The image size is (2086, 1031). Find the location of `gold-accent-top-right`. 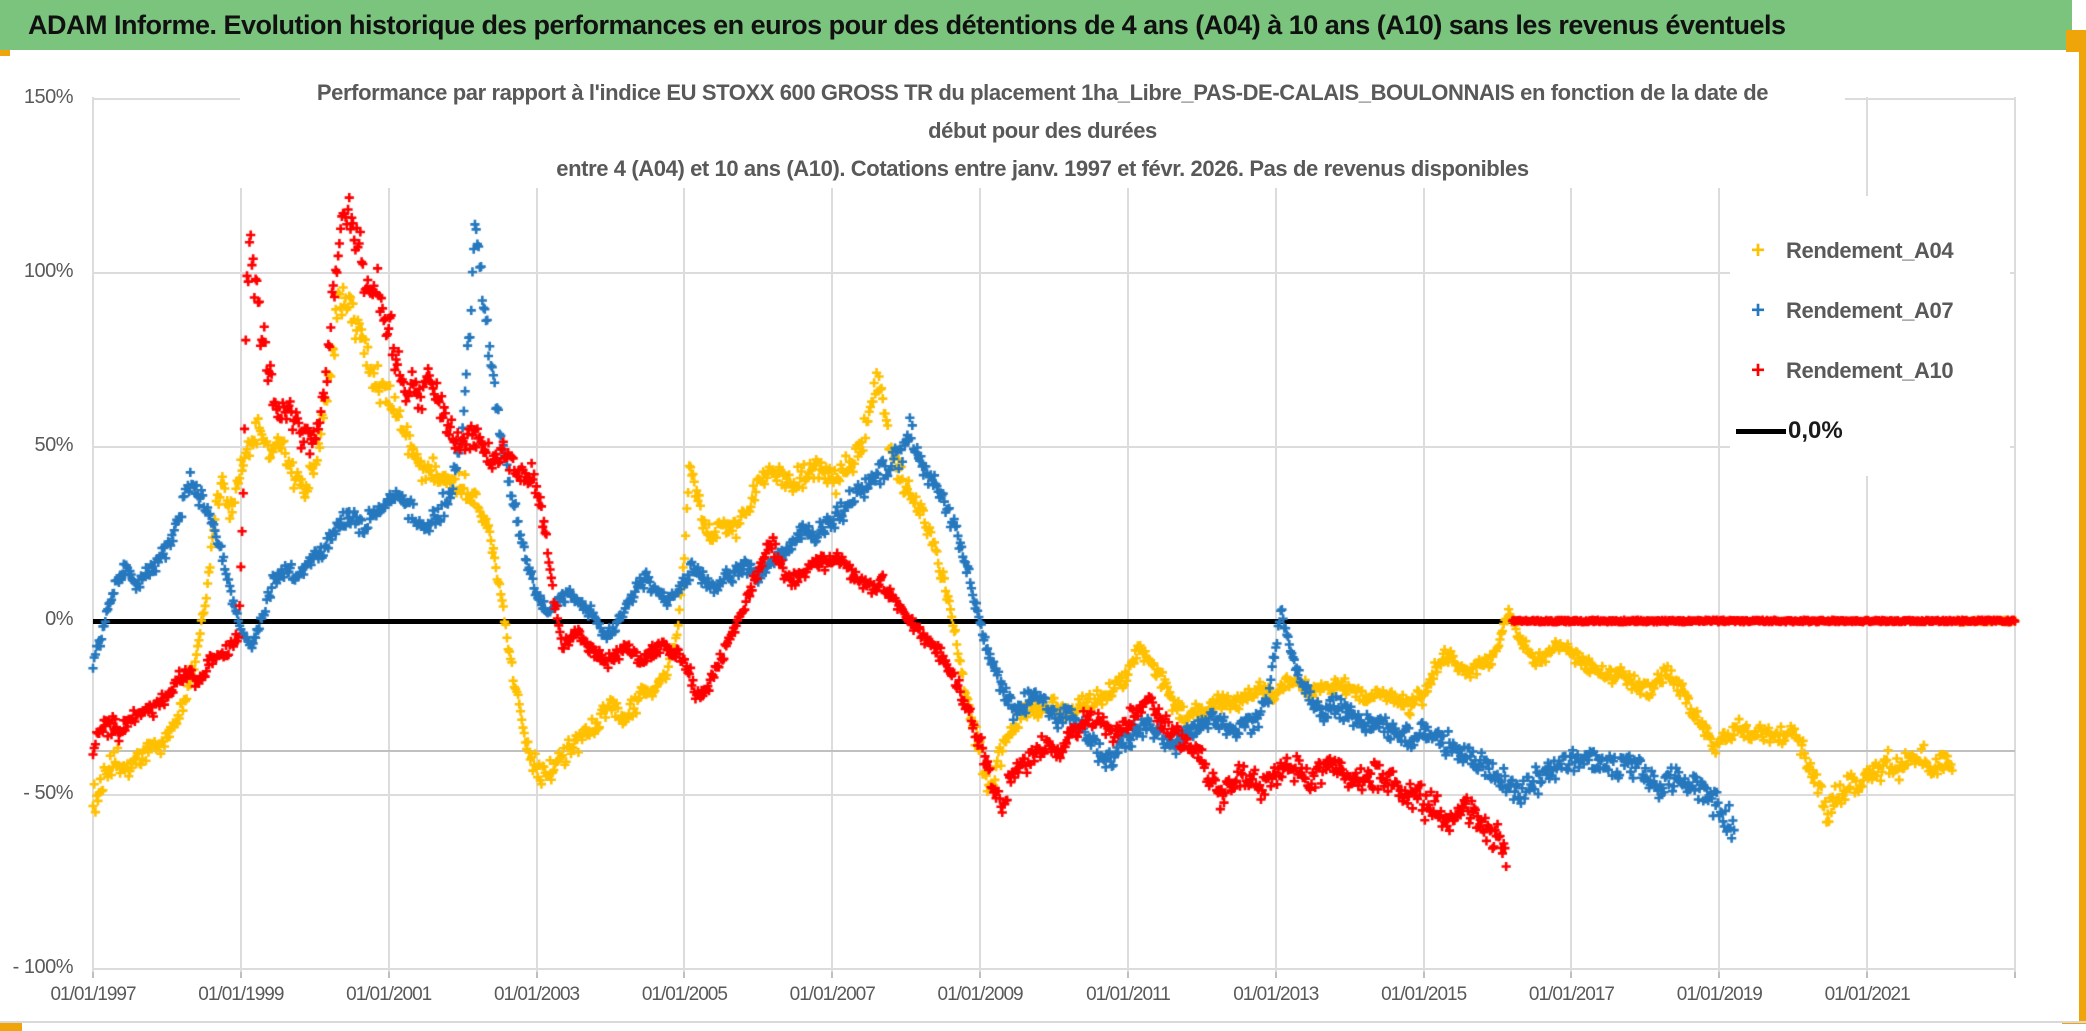

gold-accent-top-right is located at coordinates (2076, 41).